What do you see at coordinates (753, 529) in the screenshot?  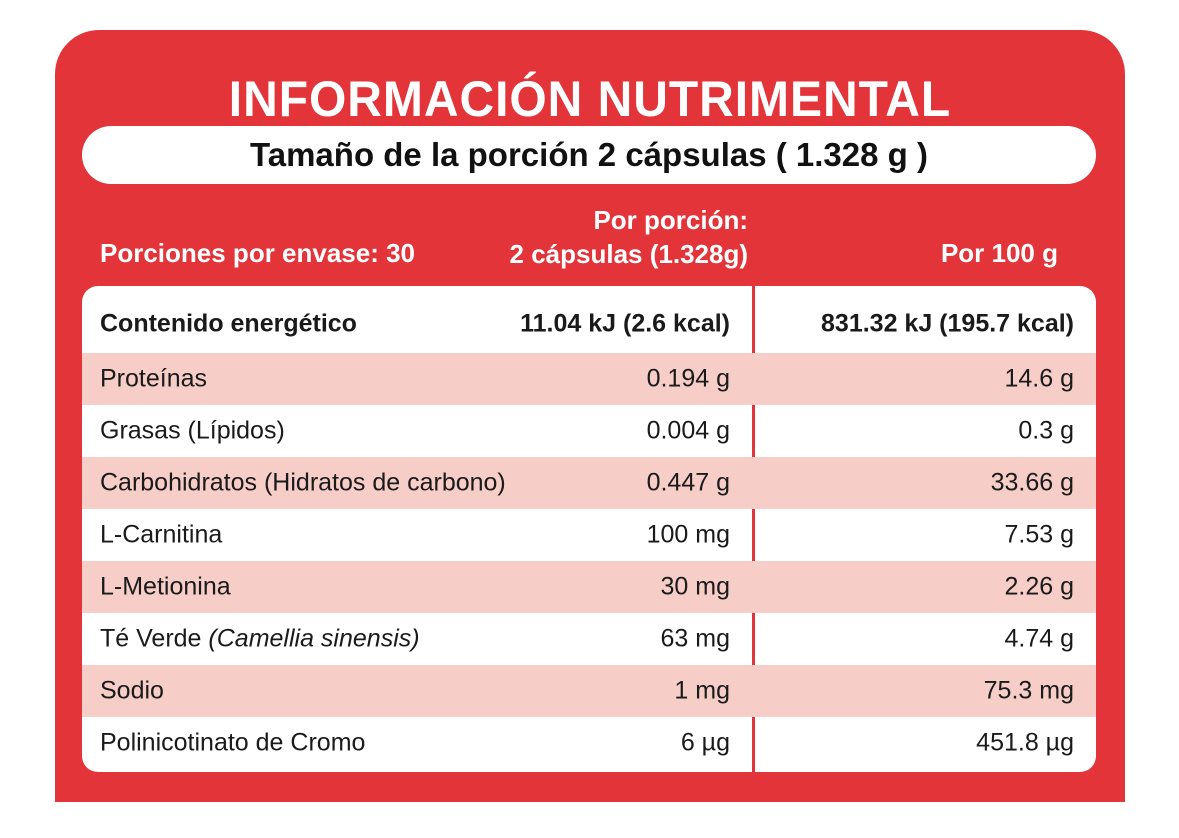 I see `column-divider` at bounding box center [753, 529].